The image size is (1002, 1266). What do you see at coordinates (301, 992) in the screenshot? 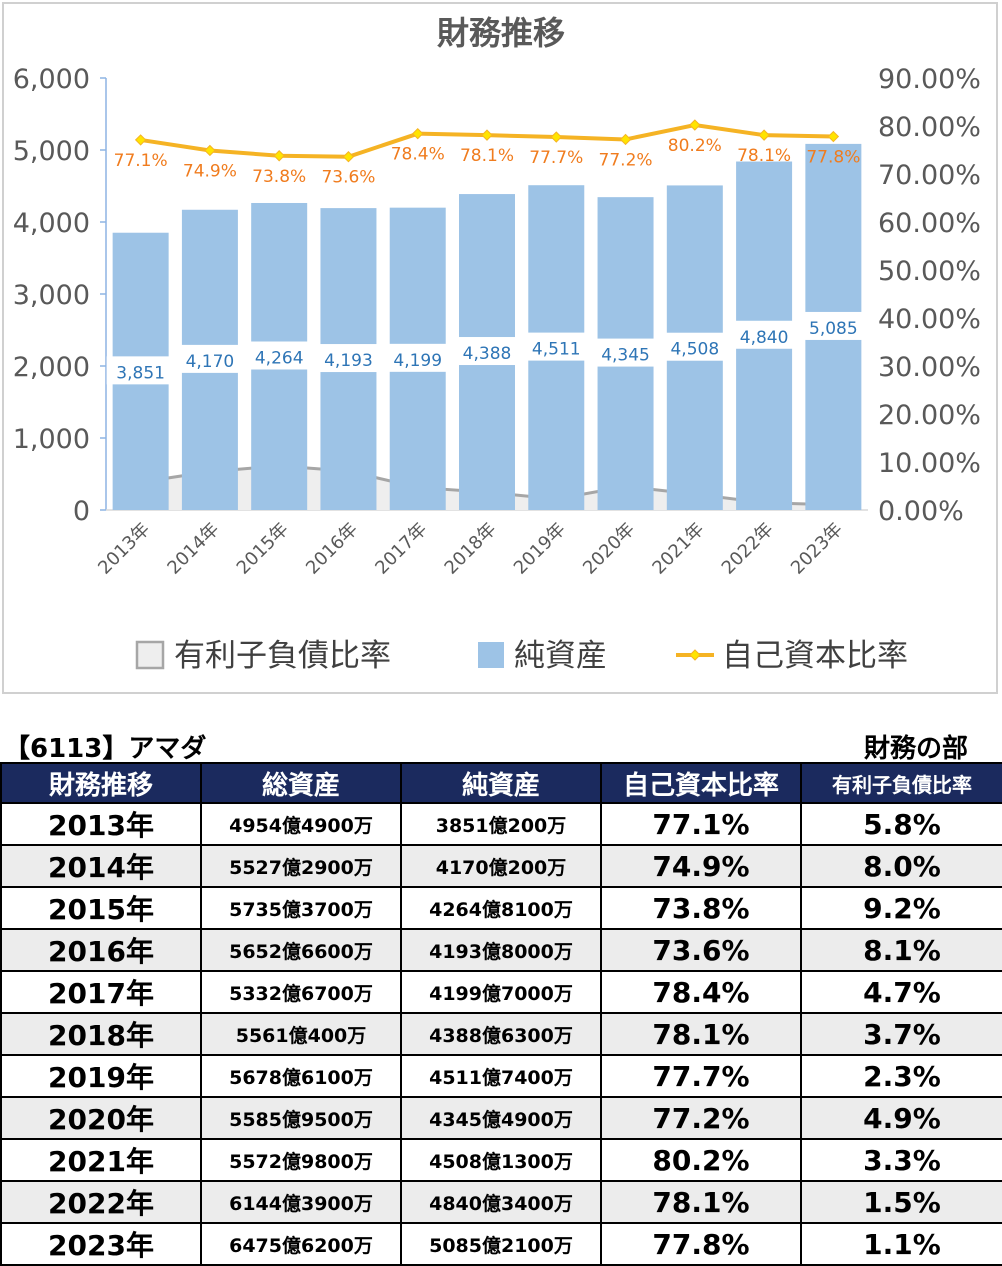
I see `cell-total-assets: 5332億6700万` at bounding box center [301, 992].